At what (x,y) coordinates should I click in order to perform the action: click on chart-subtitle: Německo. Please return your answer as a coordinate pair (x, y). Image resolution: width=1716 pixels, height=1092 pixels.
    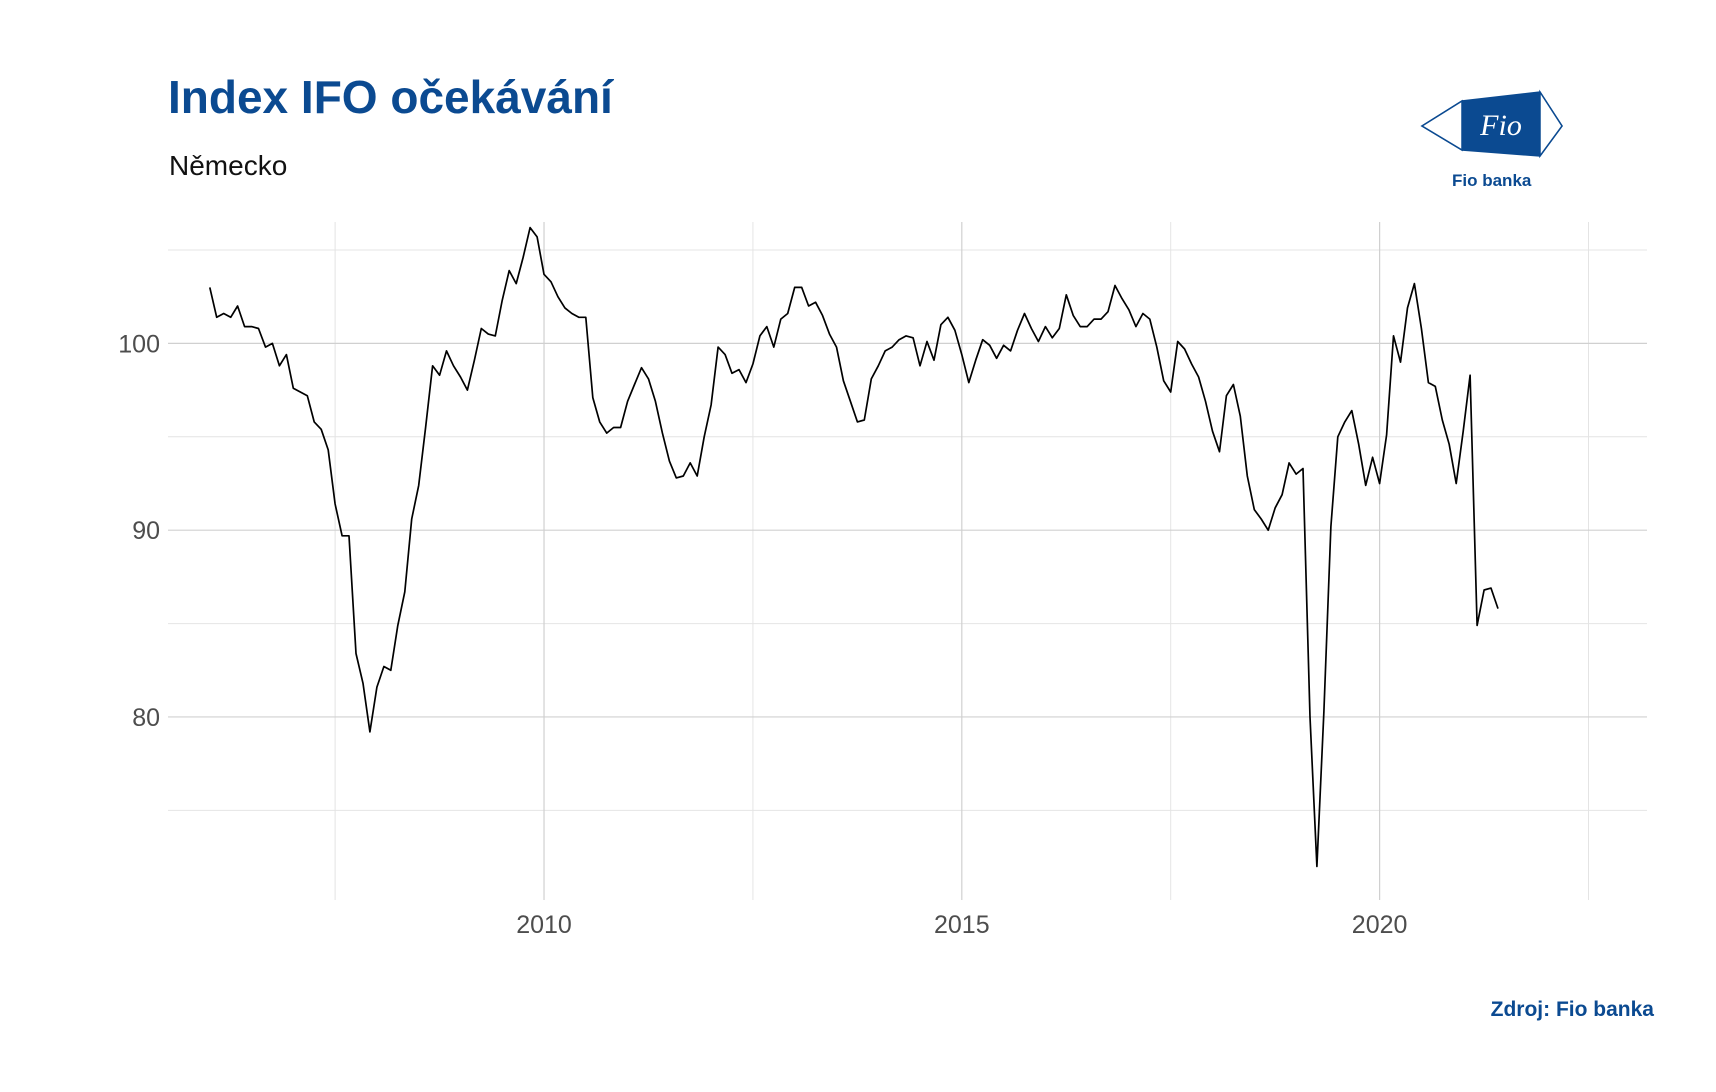
    Looking at the image, I should click on (228, 165).